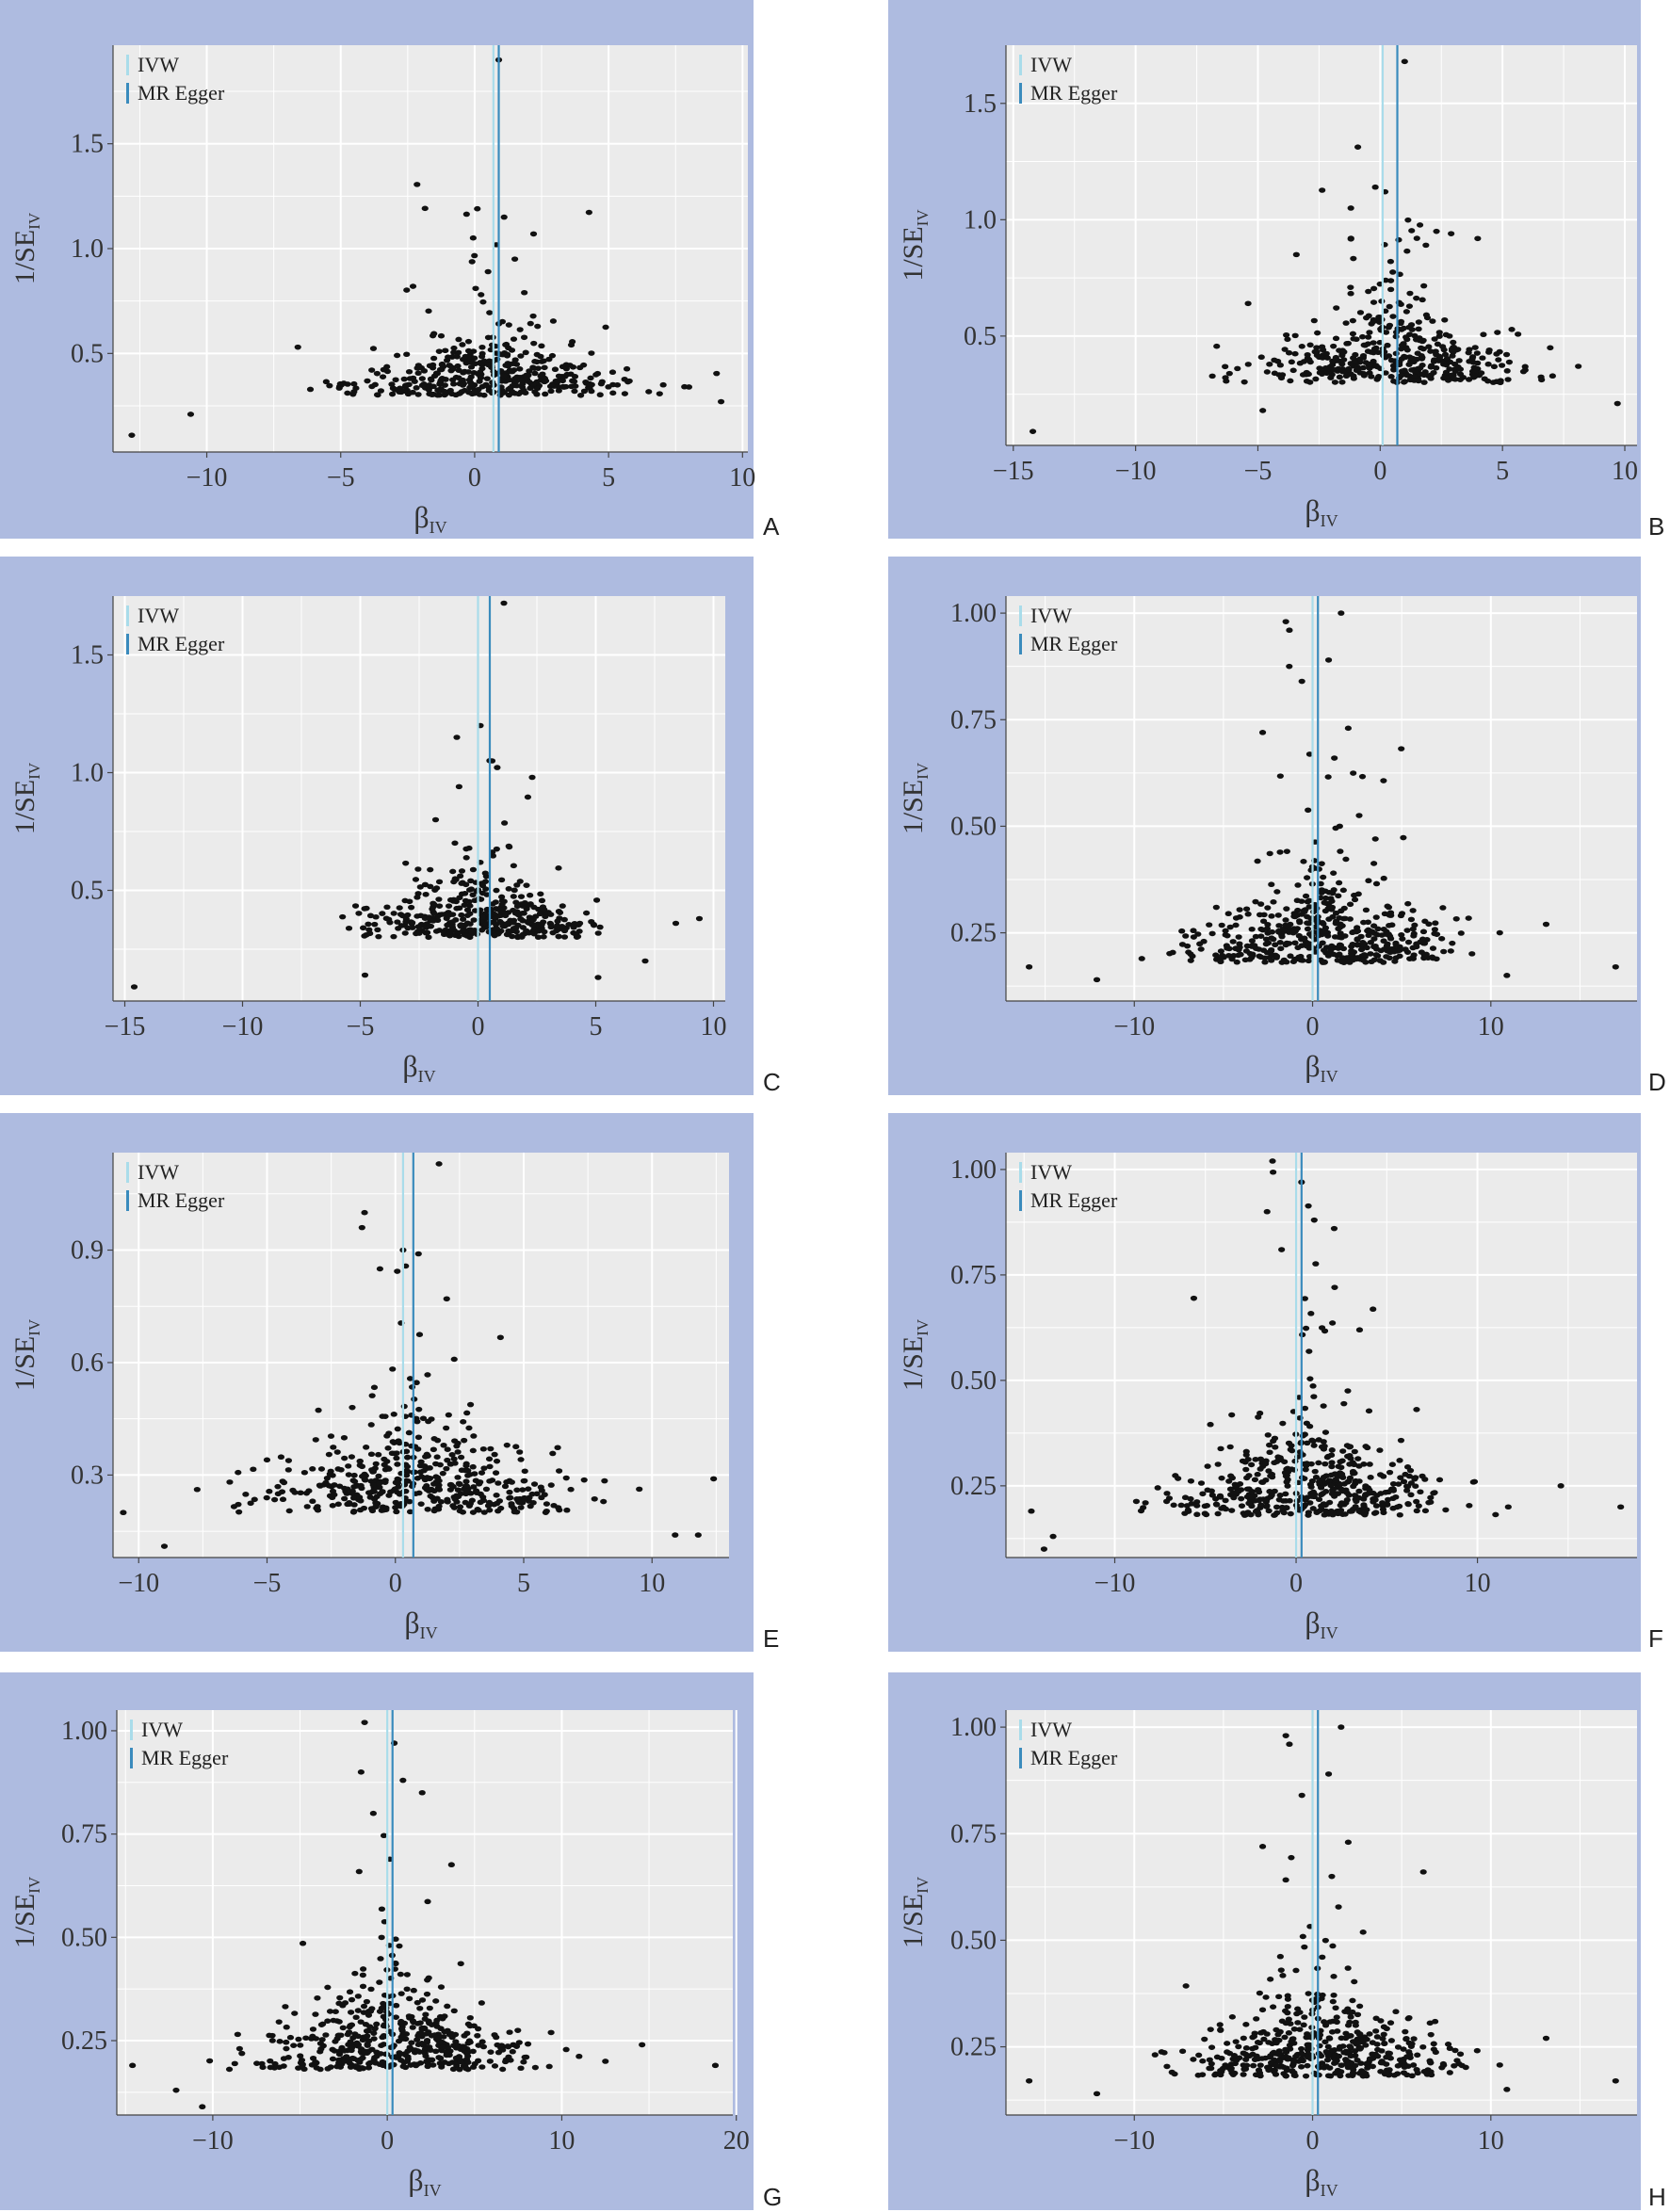 The height and width of the screenshot is (2212, 1670). I want to click on legend-label: MR Egger, so click(1074, 1200).